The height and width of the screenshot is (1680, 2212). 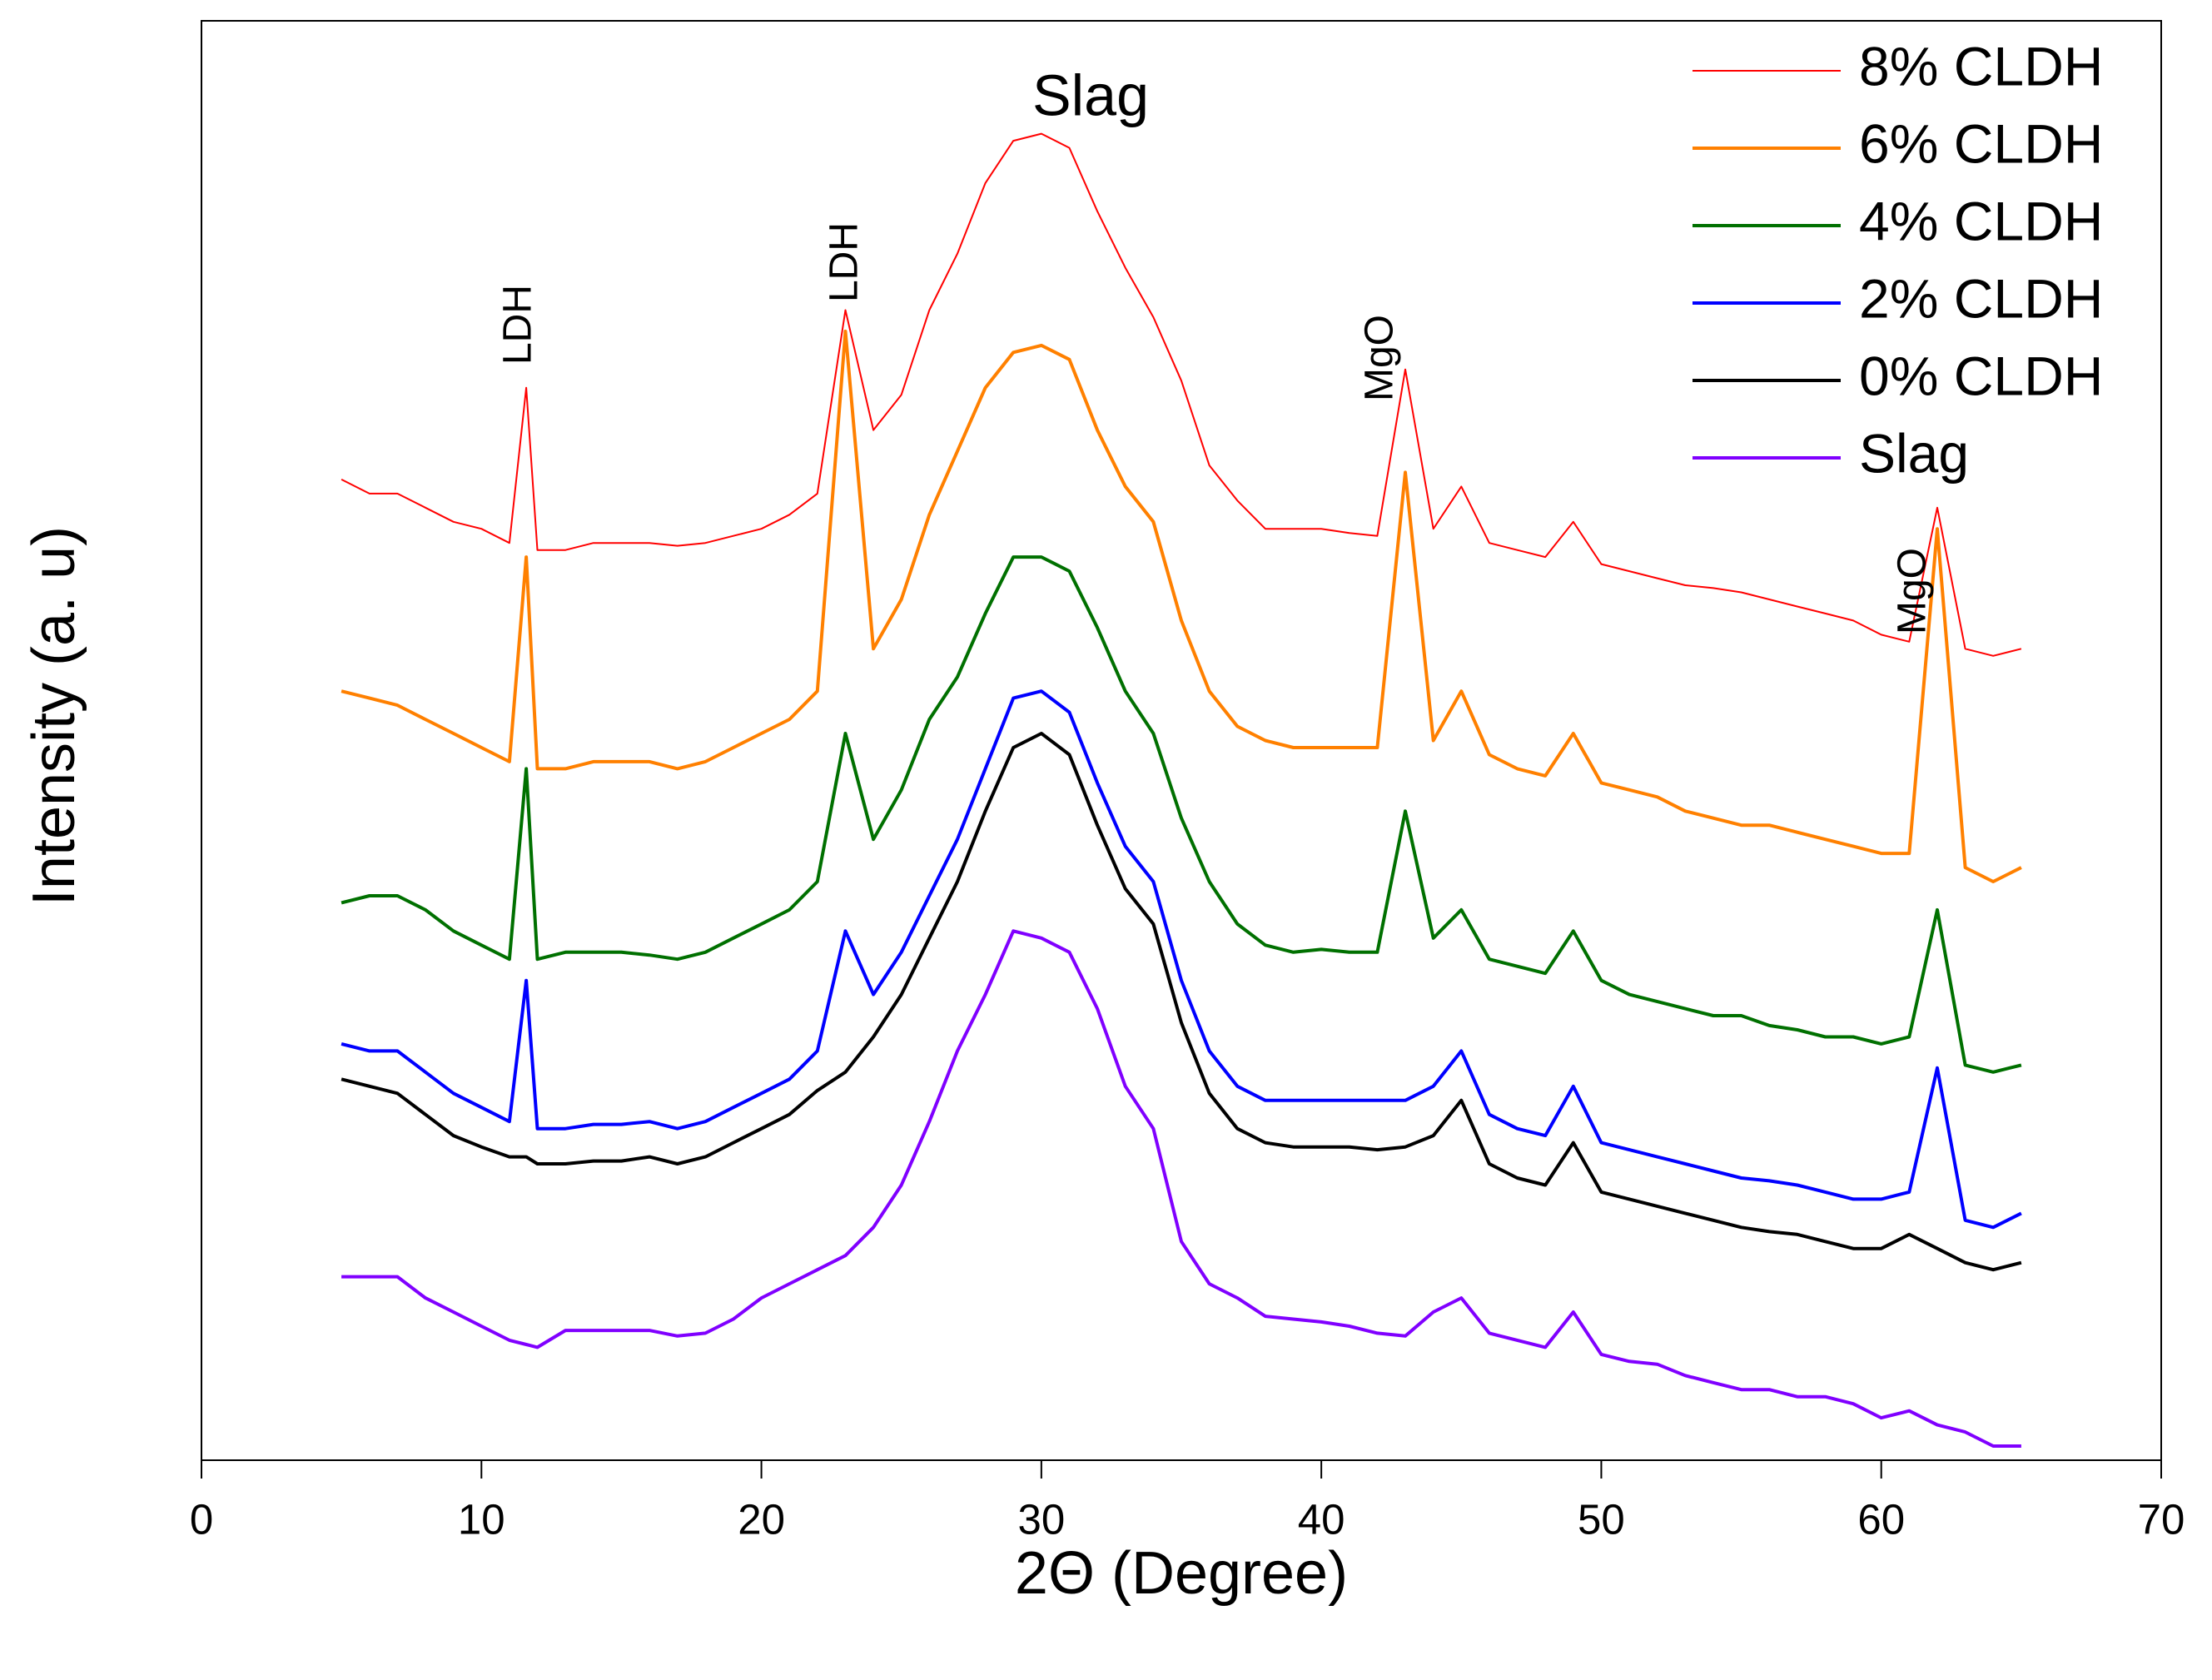 What do you see at coordinates (1881, 1519) in the screenshot?
I see `x-tick-label: 60` at bounding box center [1881, 1519].